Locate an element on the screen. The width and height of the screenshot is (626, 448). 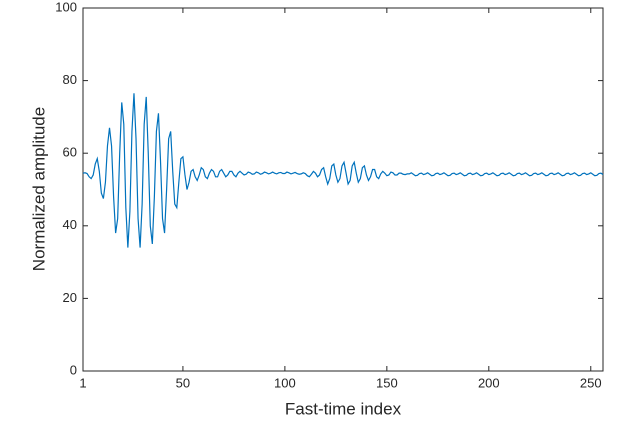
y-tick-label: 20 is located at coordinates (70, 297).